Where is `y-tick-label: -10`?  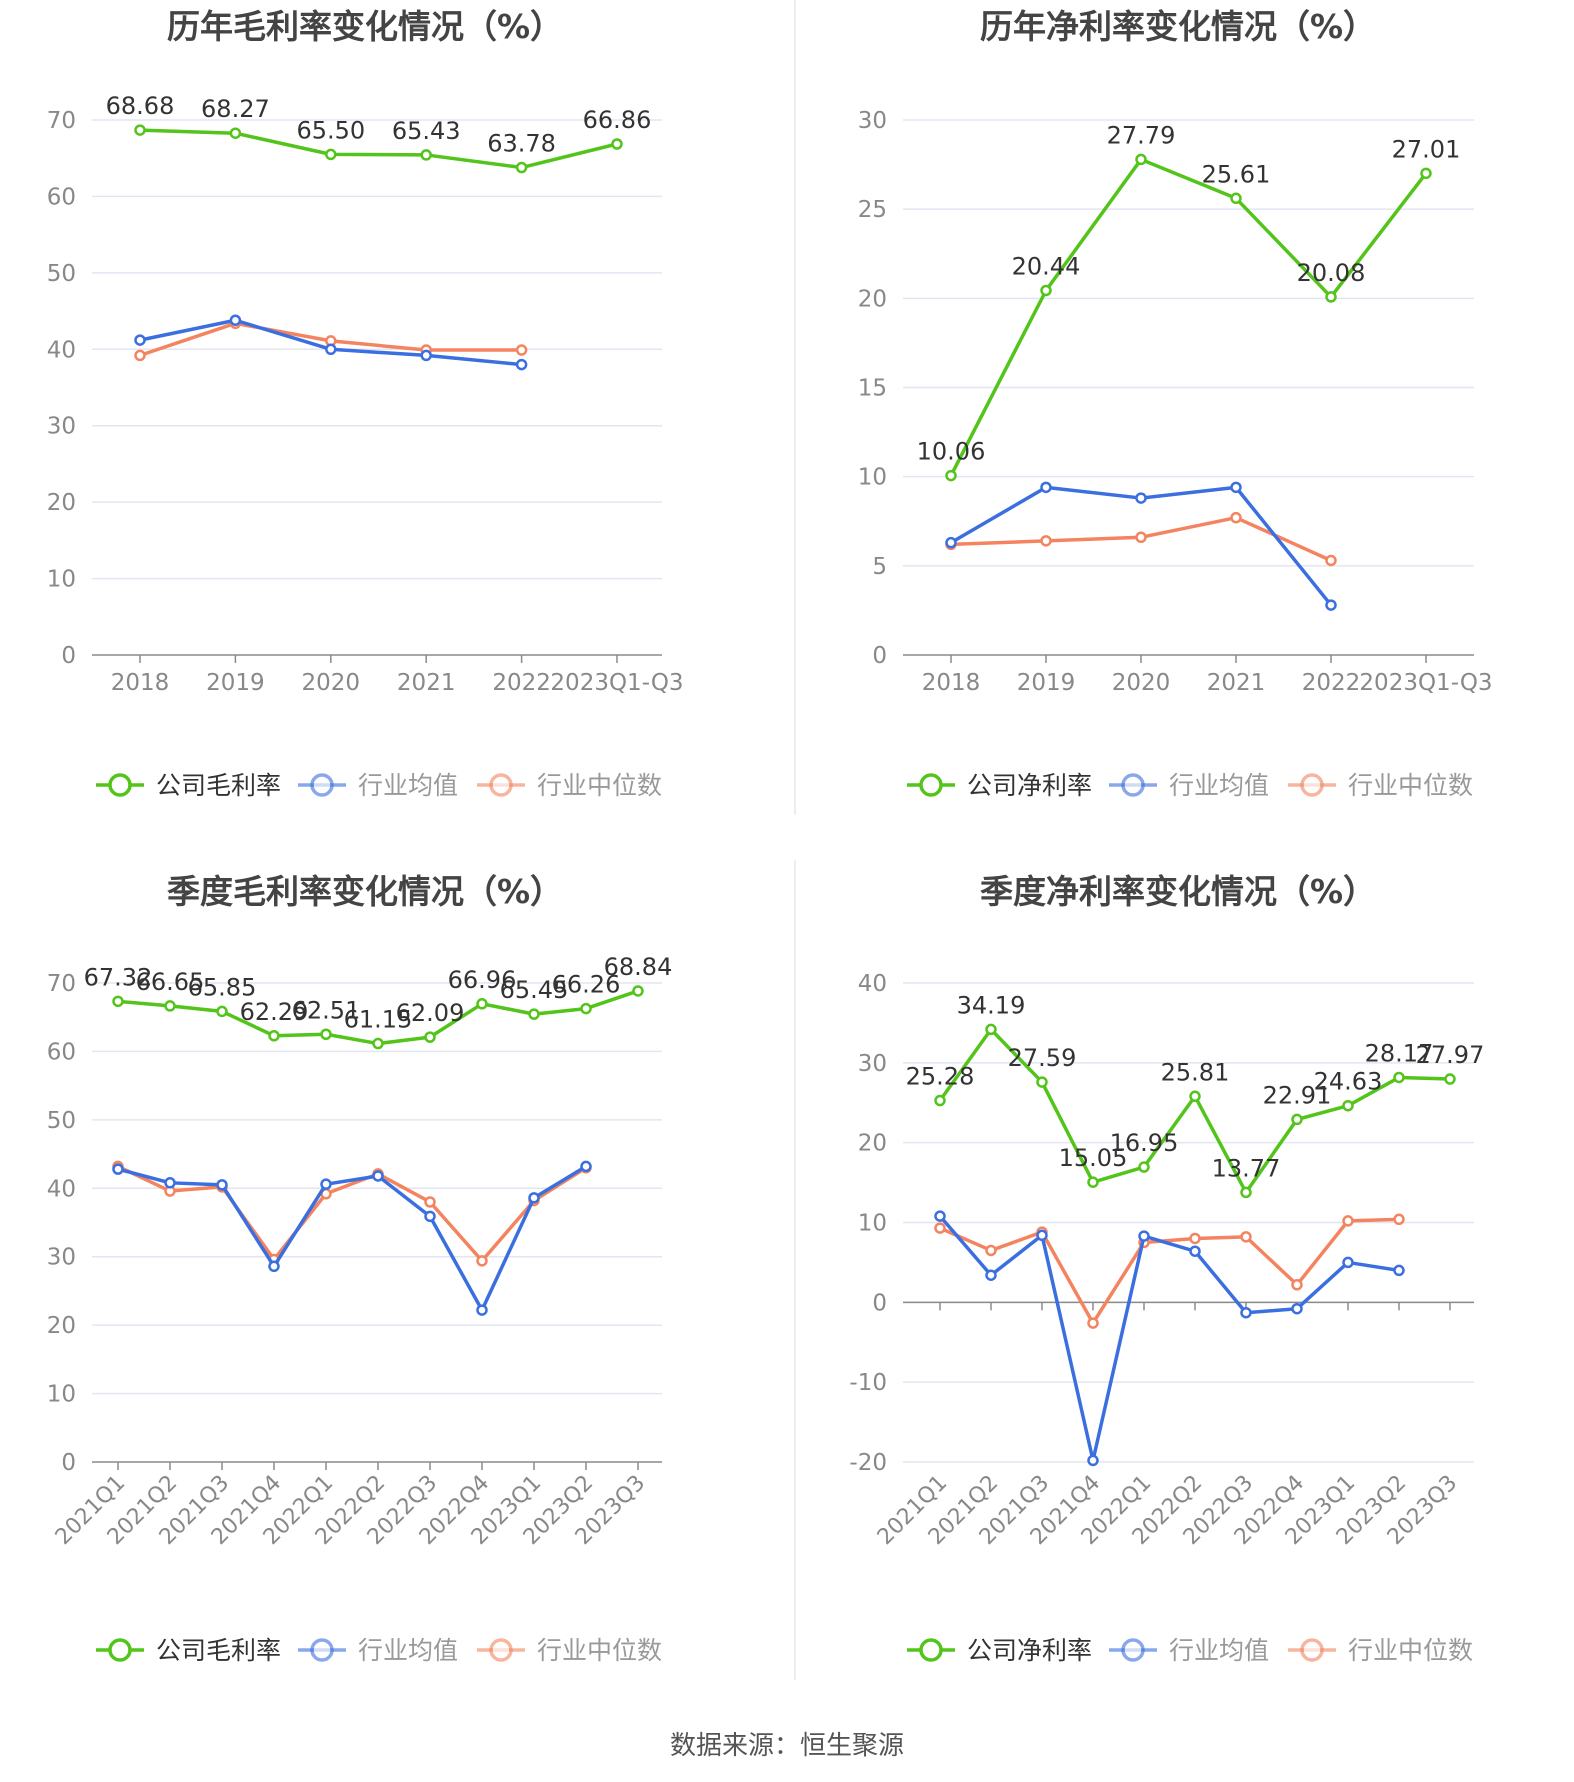 y-tick-label: -10 is located at coordinates (868, 1383).